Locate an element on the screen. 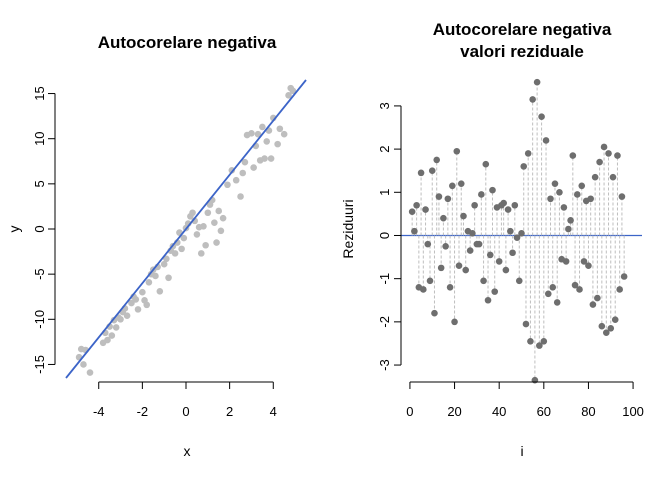 Image resolution: width=672 pixels, height=480 pixels. x-tick-label: -2 is located at coordinates (143, 411).